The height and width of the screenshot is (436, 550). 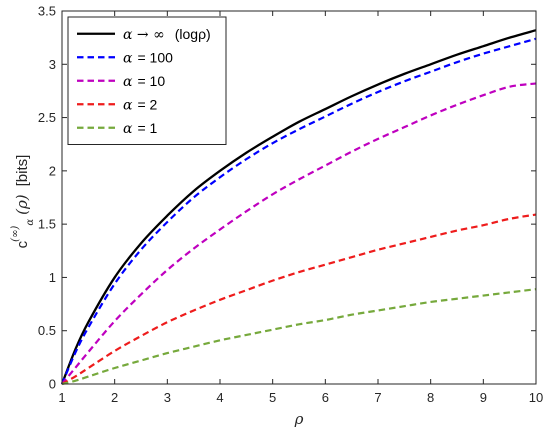 What do you see at coordinates (15, 234) in the screenshot?
I see `y-axis-label-superscript: (∞)` at bounding box center [15, 234].